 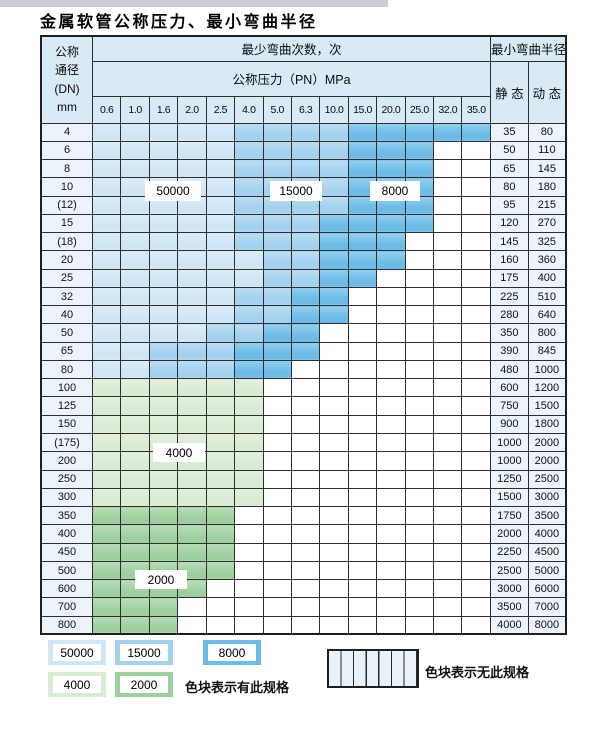 I want to click on dynamic-radius-cell: 2500, so click(x=547, y=479).